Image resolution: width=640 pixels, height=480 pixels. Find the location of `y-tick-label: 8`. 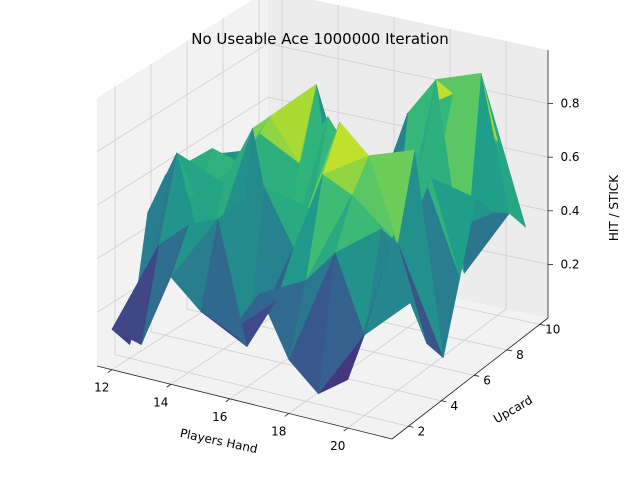

y-tick-label: 8 is located at coordinates (520, 355).